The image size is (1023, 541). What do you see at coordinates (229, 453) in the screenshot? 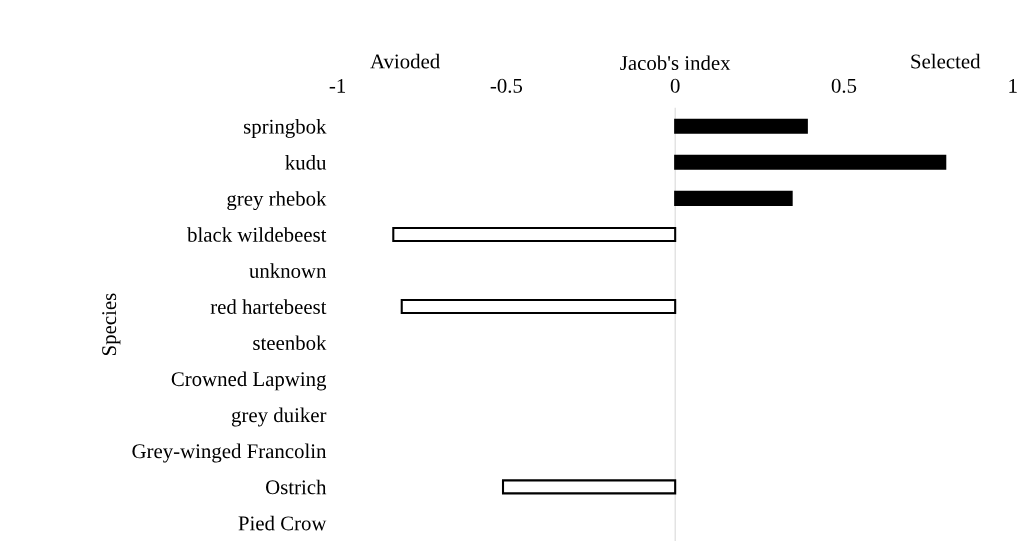
I see `y-tick-label: Grey-winged Francolin` at bounding box center [229, 453].